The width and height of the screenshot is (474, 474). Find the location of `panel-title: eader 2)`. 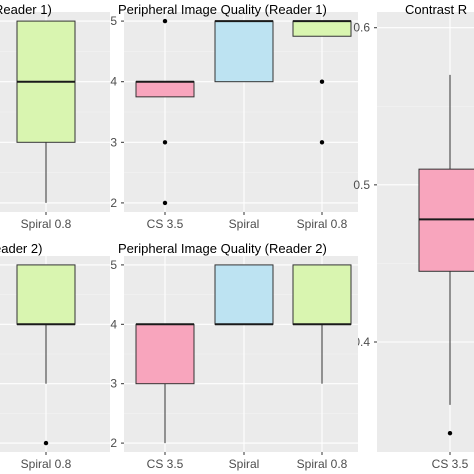

panel-title: eader 2) is located at coordinates (21, 248).